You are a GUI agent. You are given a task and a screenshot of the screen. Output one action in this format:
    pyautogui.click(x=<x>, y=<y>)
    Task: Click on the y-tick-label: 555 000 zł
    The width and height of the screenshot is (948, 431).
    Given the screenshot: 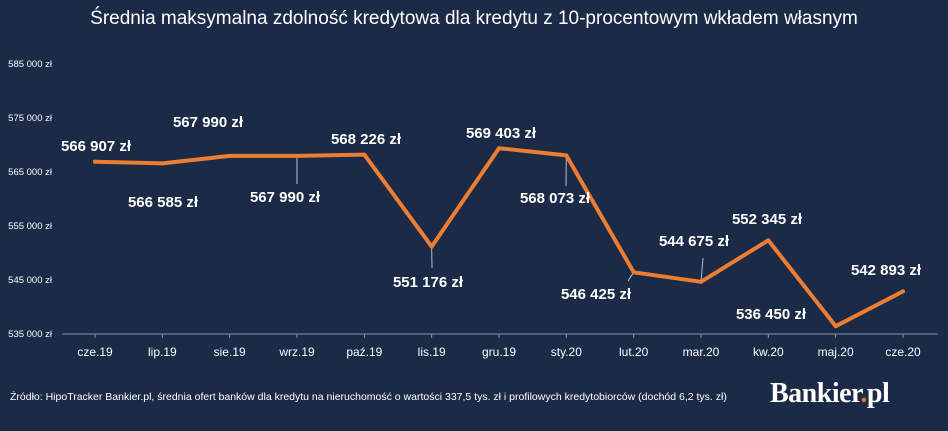 What is the action you would take?
    pyautogui.click(x=30, y=226)
    